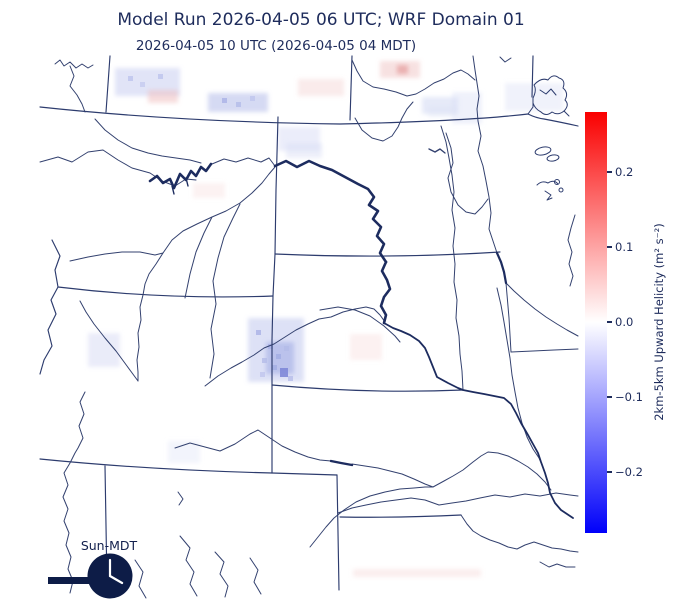 This screenshot has height=600, width=700. Describe the element at coordinates (544, 350) in the screenshot. I see `mn-ia-border` at that location.